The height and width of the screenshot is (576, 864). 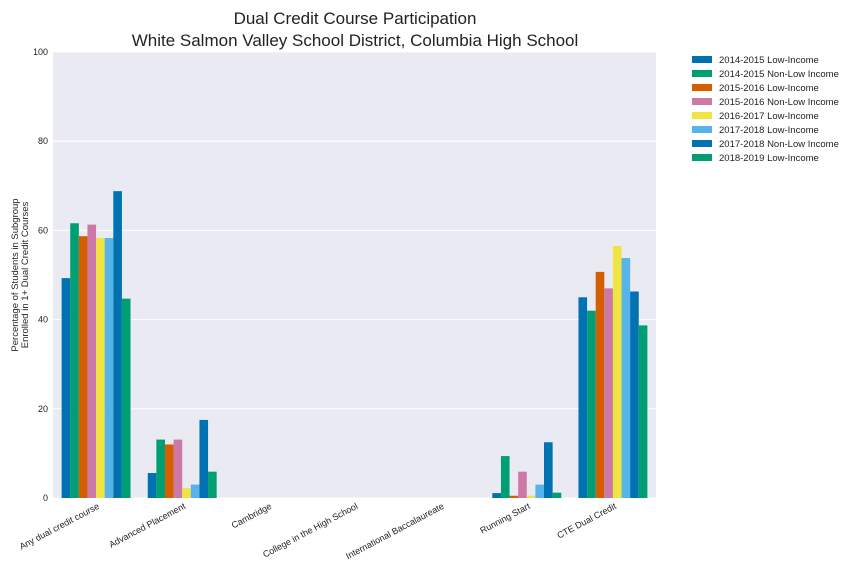 I want to click on x-tick-label: Advanced Placement, so click(x=147, y=525).